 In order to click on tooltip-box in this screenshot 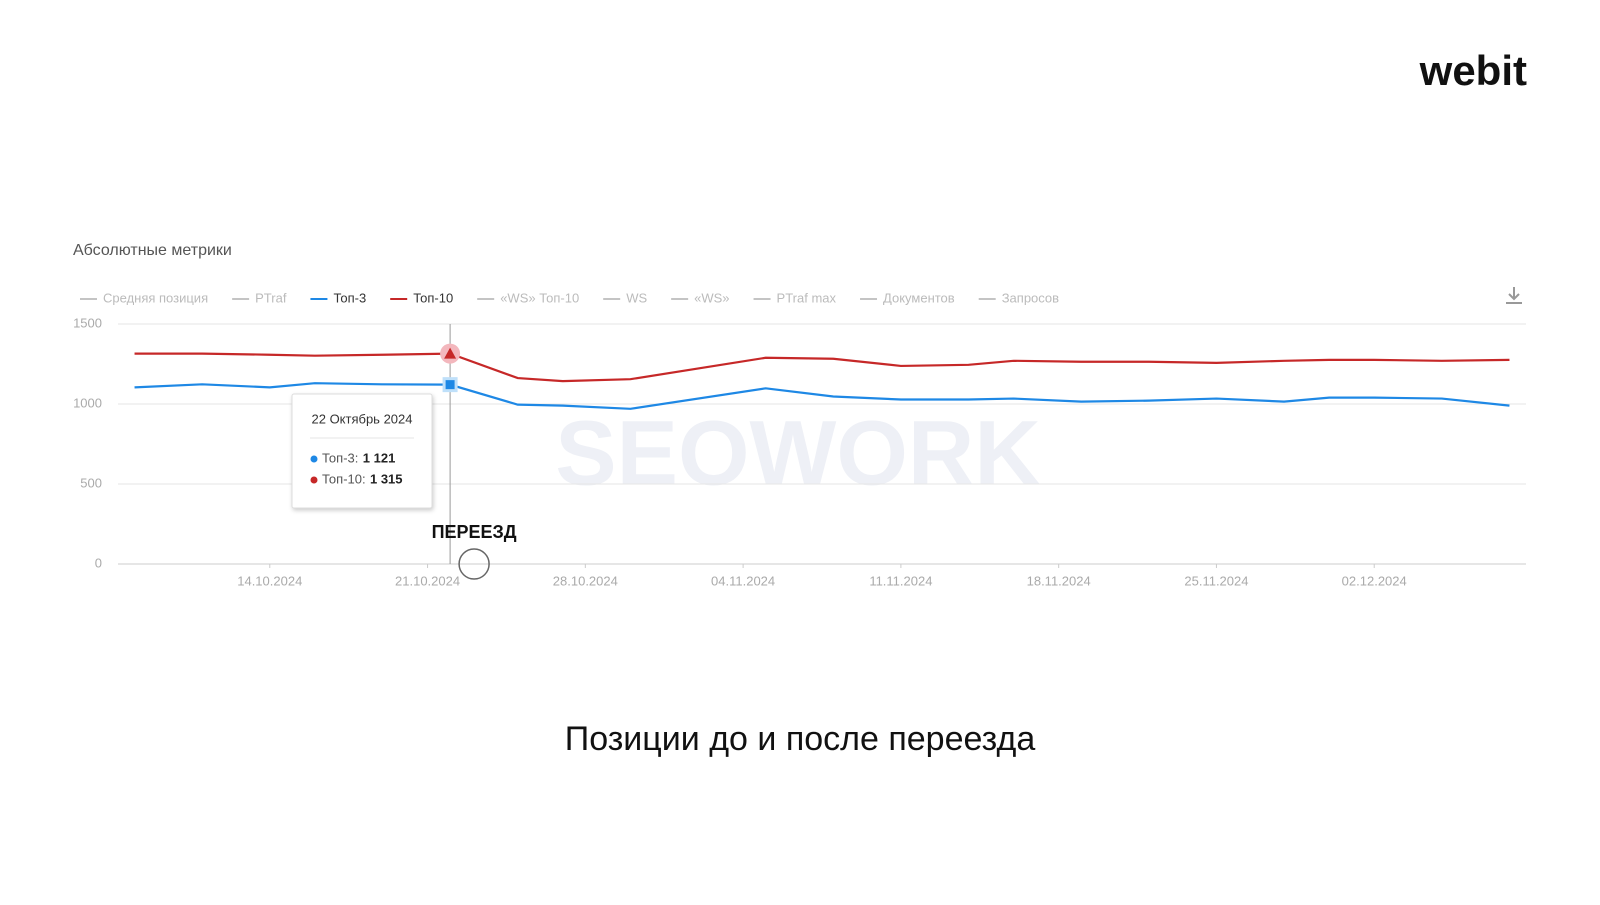, I will do `click(362, 451)`.